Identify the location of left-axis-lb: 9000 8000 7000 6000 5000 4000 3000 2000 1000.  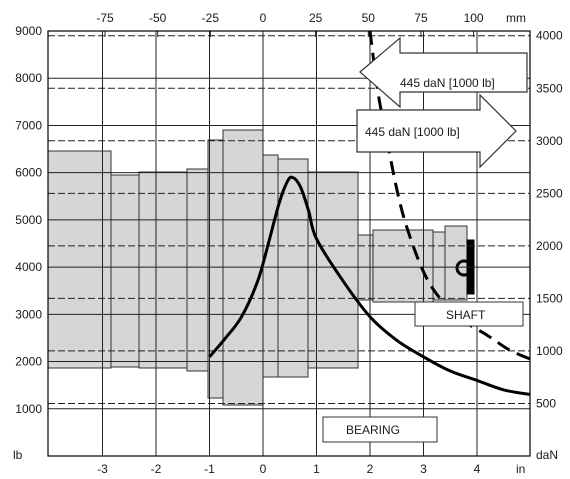
(28, 220).